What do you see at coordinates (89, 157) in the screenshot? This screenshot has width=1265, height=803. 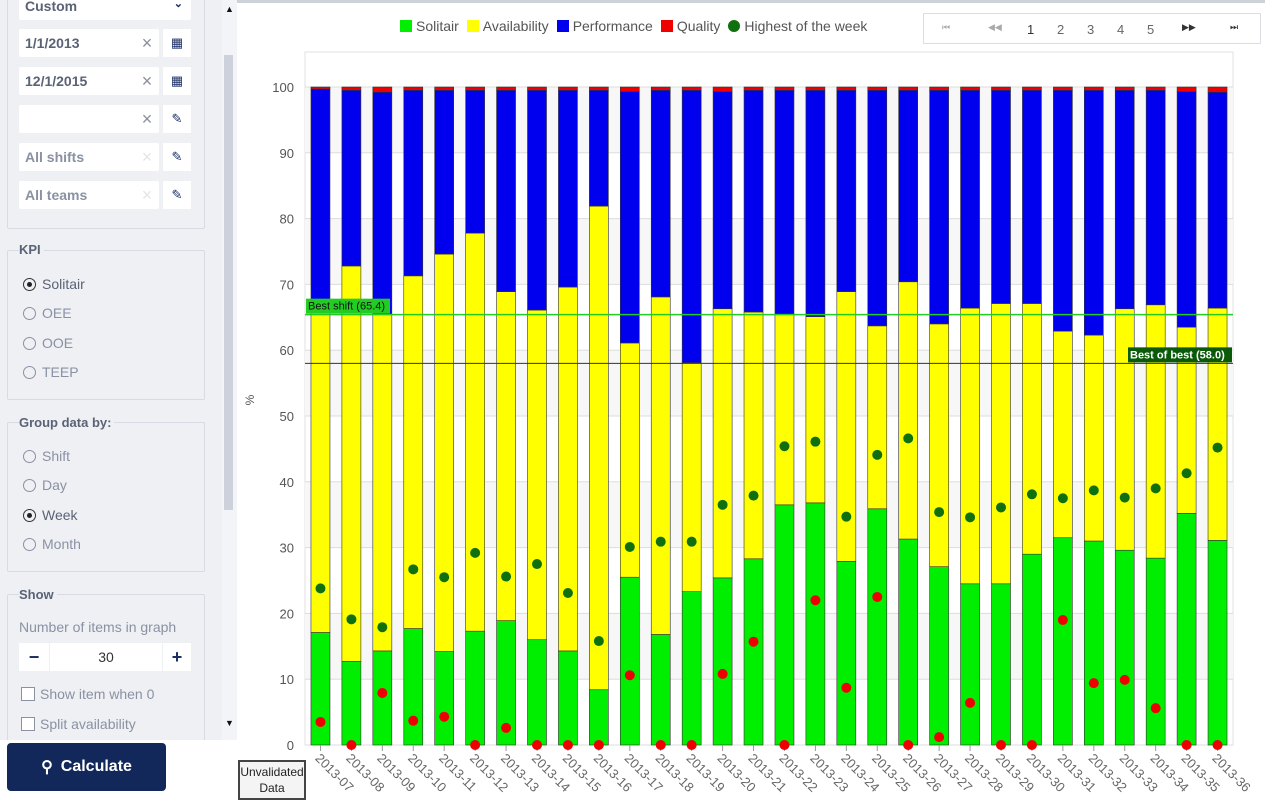 I see `shifts-field: All shifts` at bounding box center [89, 157].